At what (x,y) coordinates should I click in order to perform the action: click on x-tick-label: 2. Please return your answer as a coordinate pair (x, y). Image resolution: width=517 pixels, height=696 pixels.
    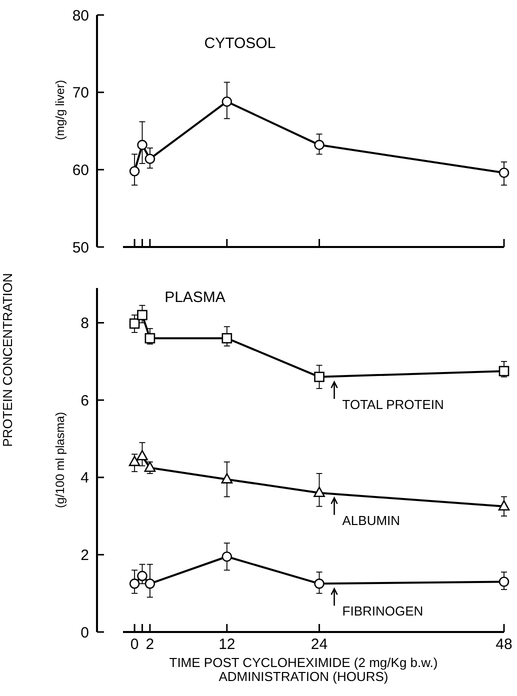
    Looking at the image, I should click on (150, 644).